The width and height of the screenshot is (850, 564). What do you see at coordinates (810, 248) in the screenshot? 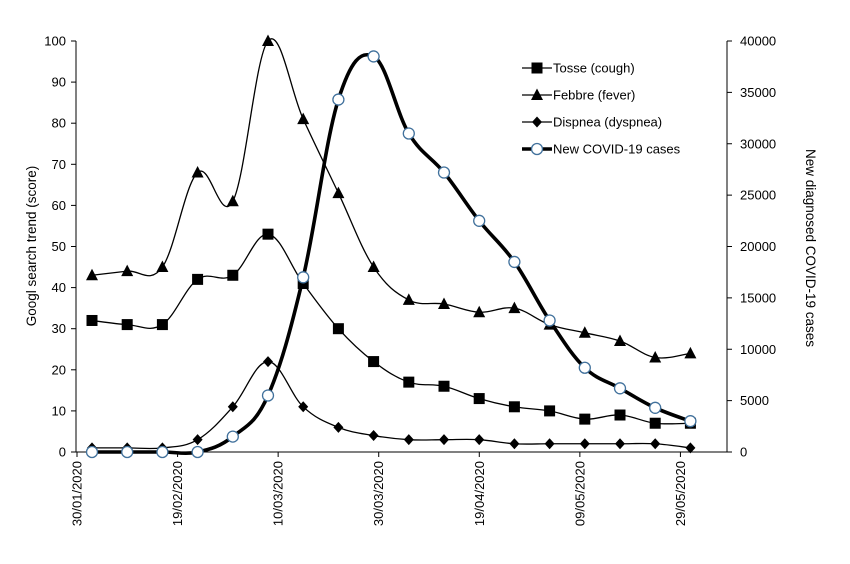
I see `y2-axis-title: New diagnosed COVID-19 cases` at bounding box center [810, 248].